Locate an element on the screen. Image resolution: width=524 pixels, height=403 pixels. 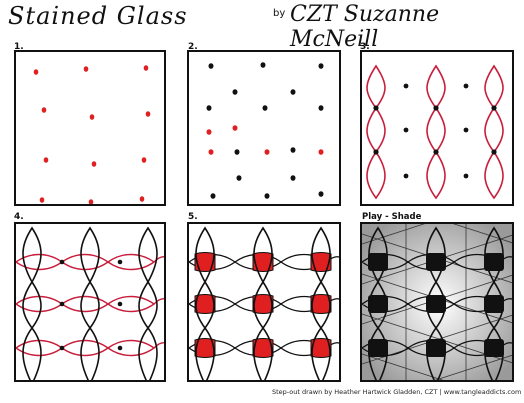
thin-grid-line is located at coordinates (436, 302).